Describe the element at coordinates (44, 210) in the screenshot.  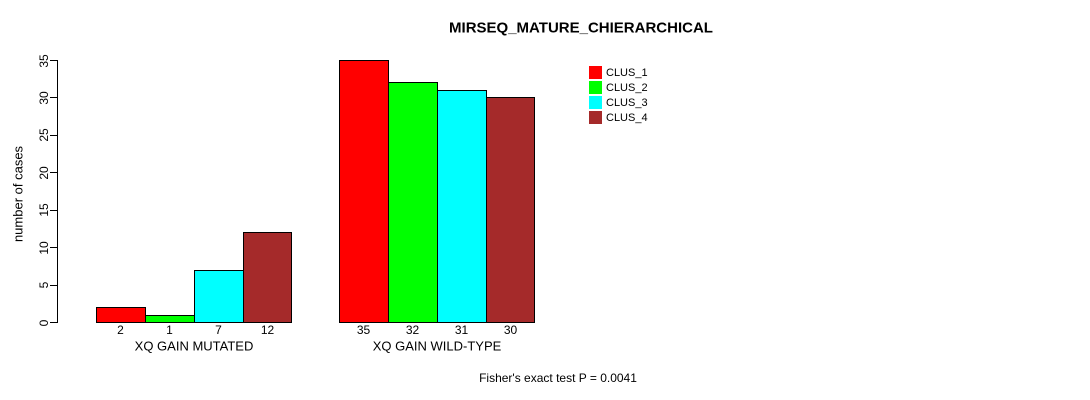
I see `y-tick-label: 15` at that location.